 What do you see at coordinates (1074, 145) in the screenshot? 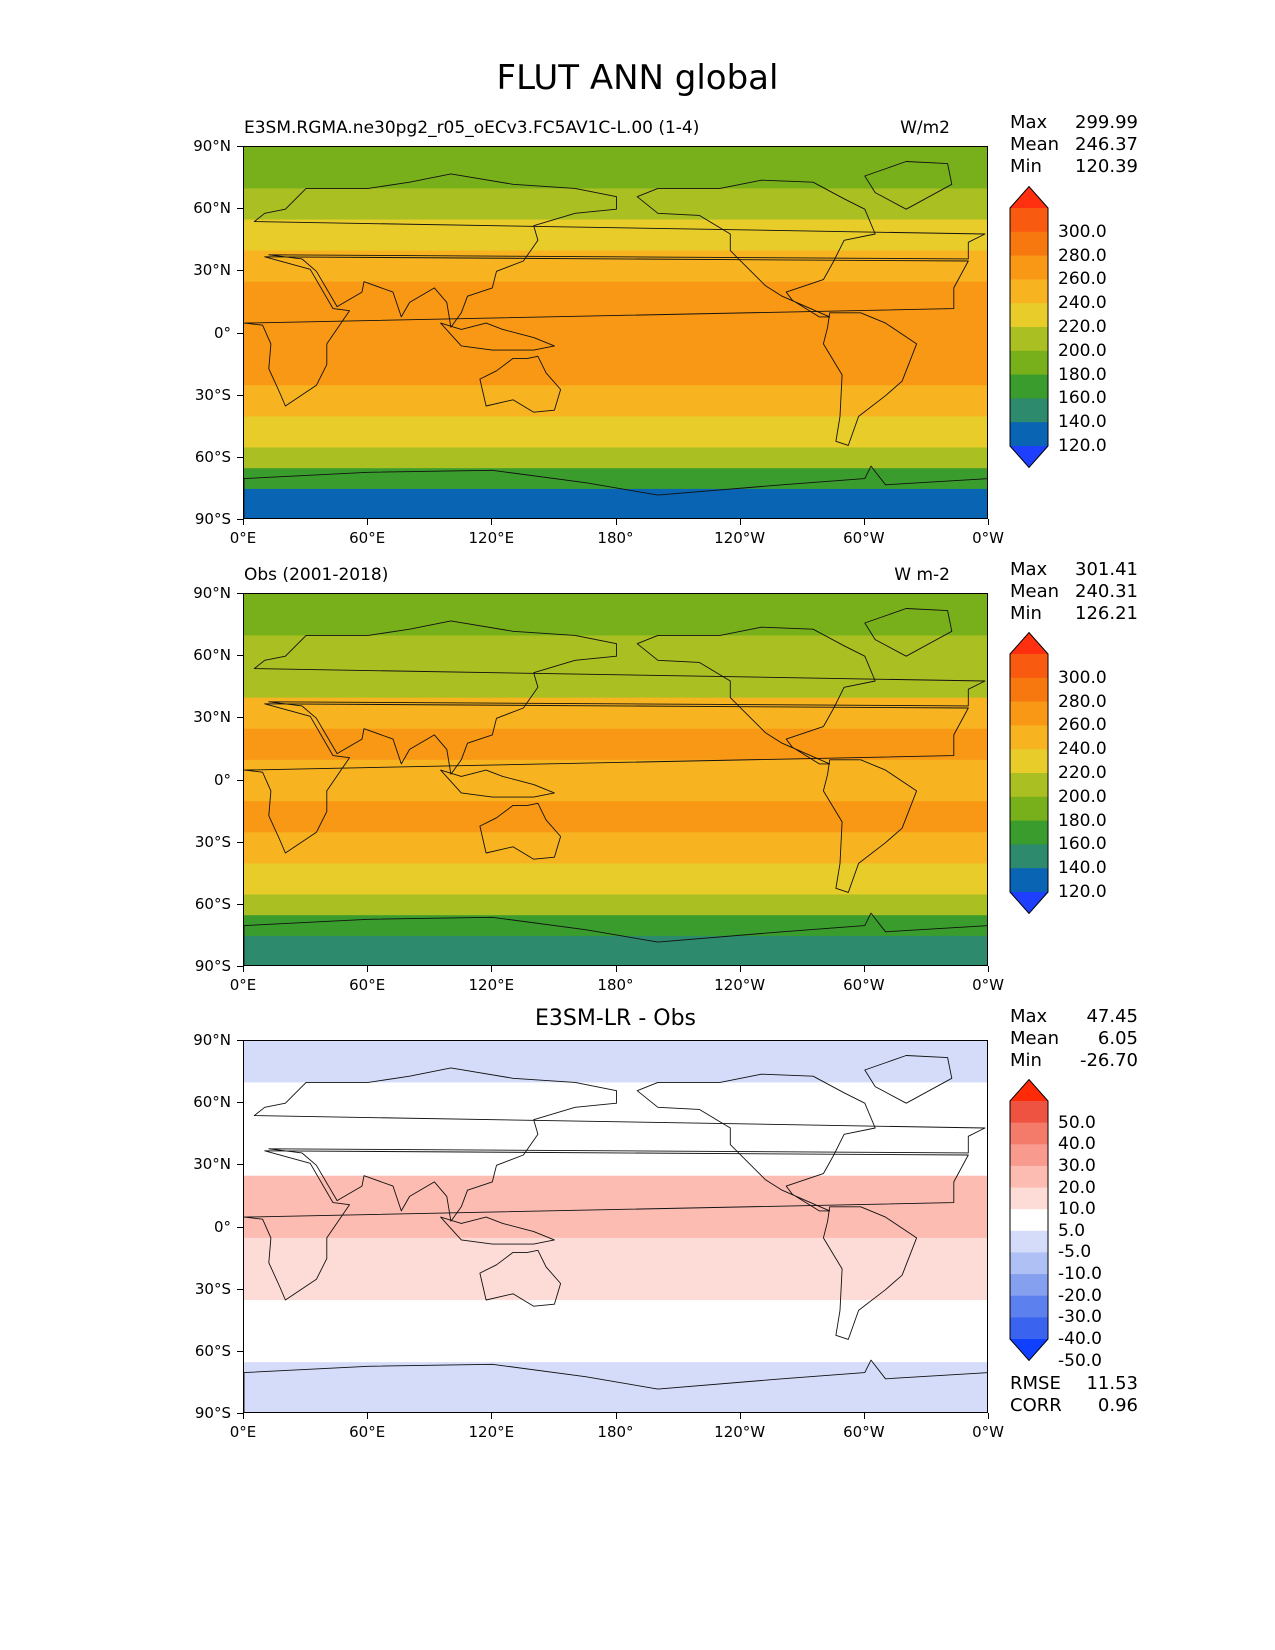
I see `stats-box: Max 299.99 Mean 246.37 Min 120.39` at bounding box center [1074, 145].